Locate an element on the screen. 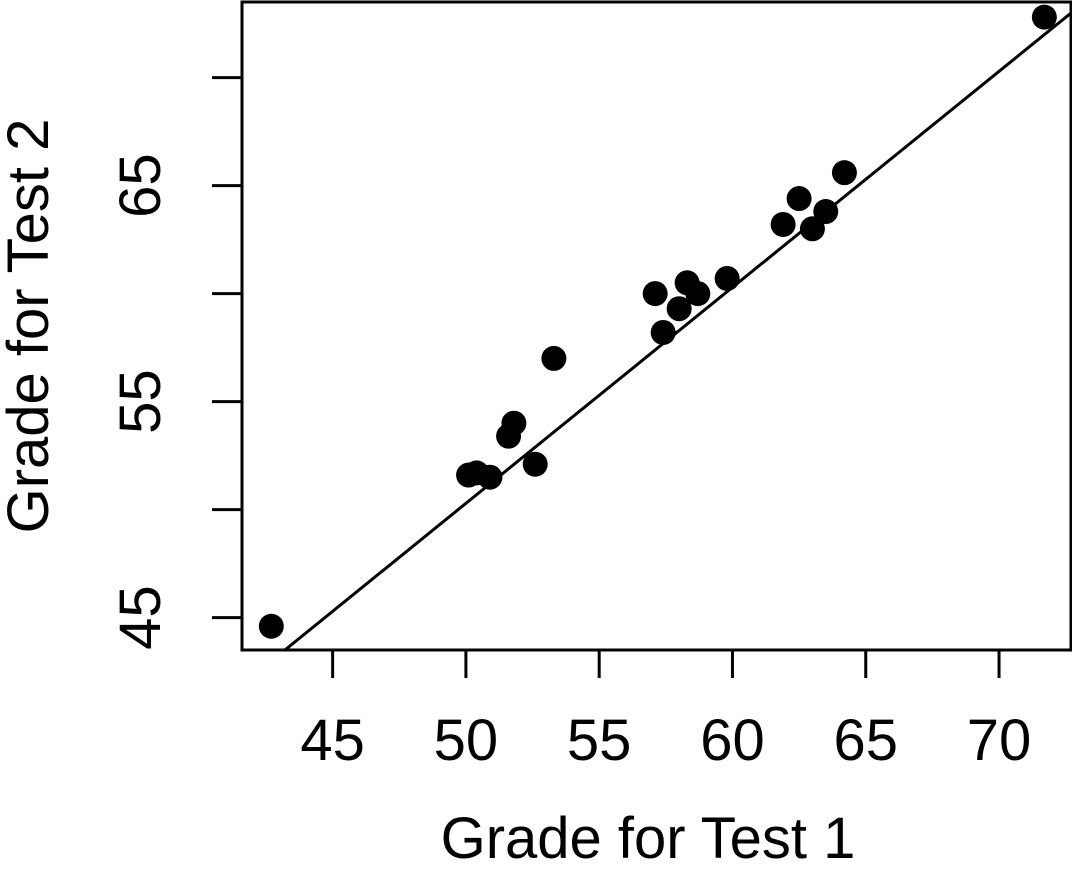 Image resolution: width=1072 pixels, height=880 pixels. x-tick-label-50: 50 is located at coordinates (466, 740).